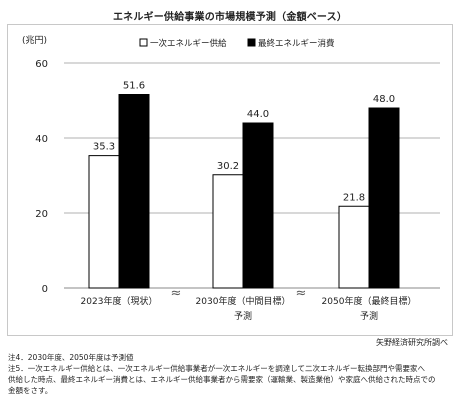 This screenshot has width=460, height=400. I want to click on legend-label: 一次エネルギー供給, so click(188, 43).